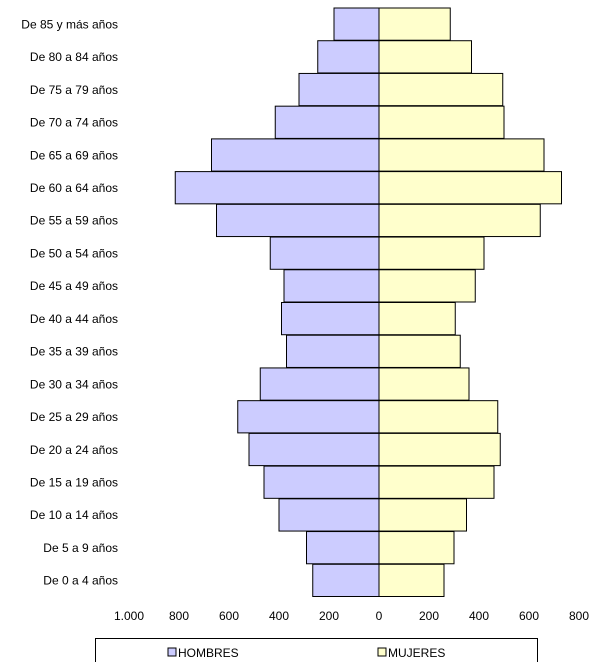 This screenshot has width=592, height=667. Describe the element at coordinates (80, 548) in the screenshot. I see `category-label: De 5 a 9 años` at that location.